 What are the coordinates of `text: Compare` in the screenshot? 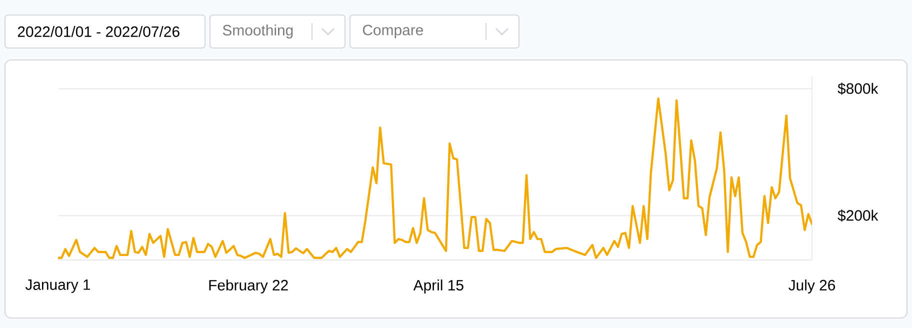 It's located at (392, 31).